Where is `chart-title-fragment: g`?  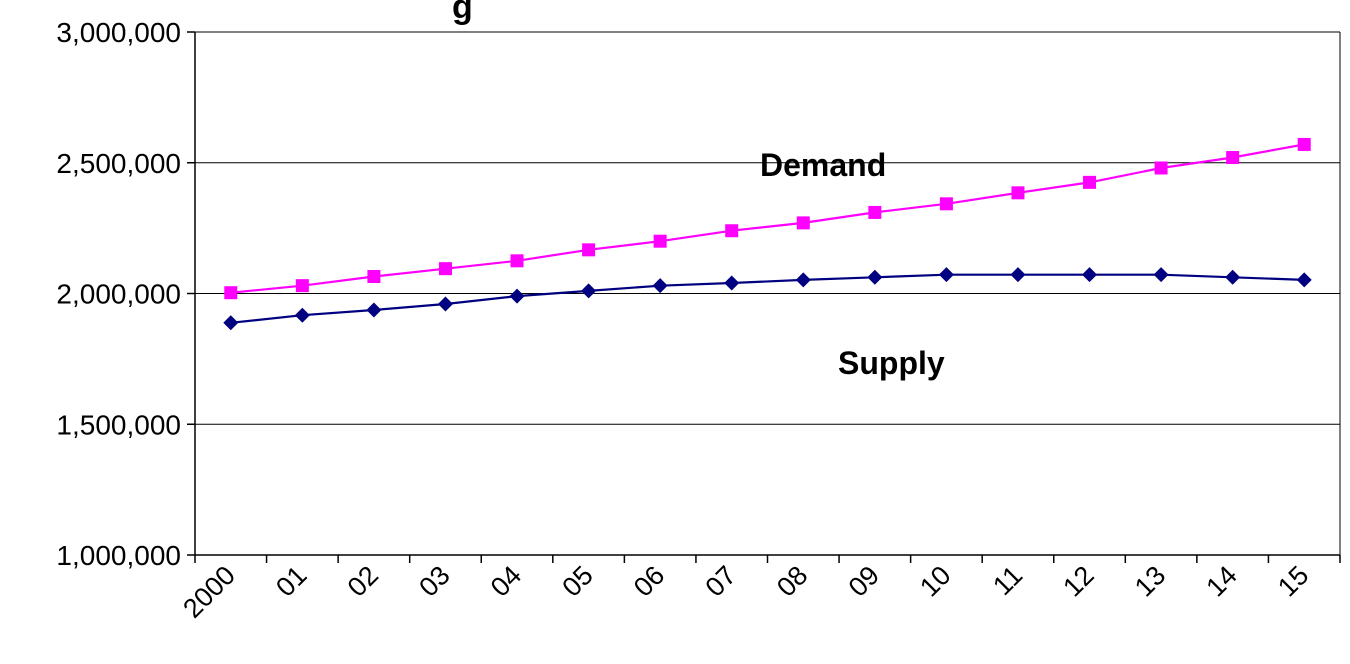 chart-title-fragment: g is located at coordinates (462, 13).